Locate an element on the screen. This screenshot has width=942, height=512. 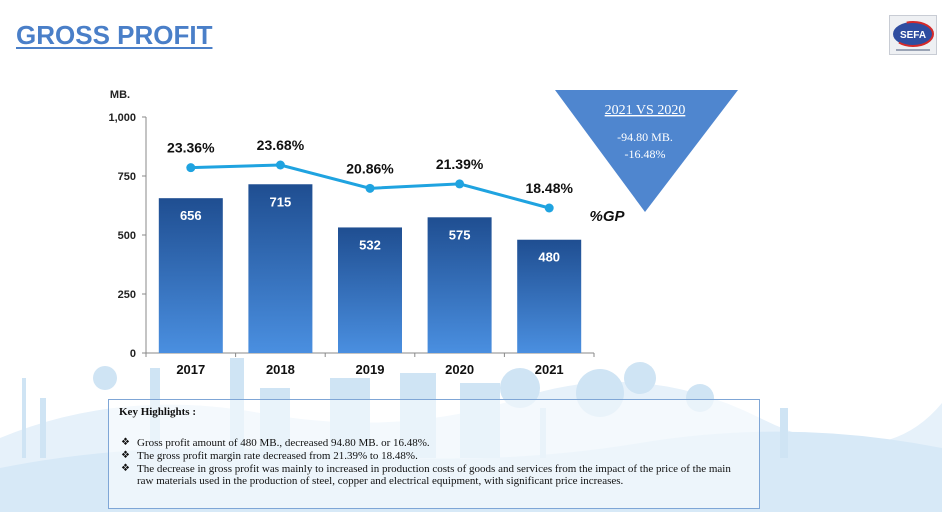
gp-value-label: 18.48% is located at coordinates (549, 188).